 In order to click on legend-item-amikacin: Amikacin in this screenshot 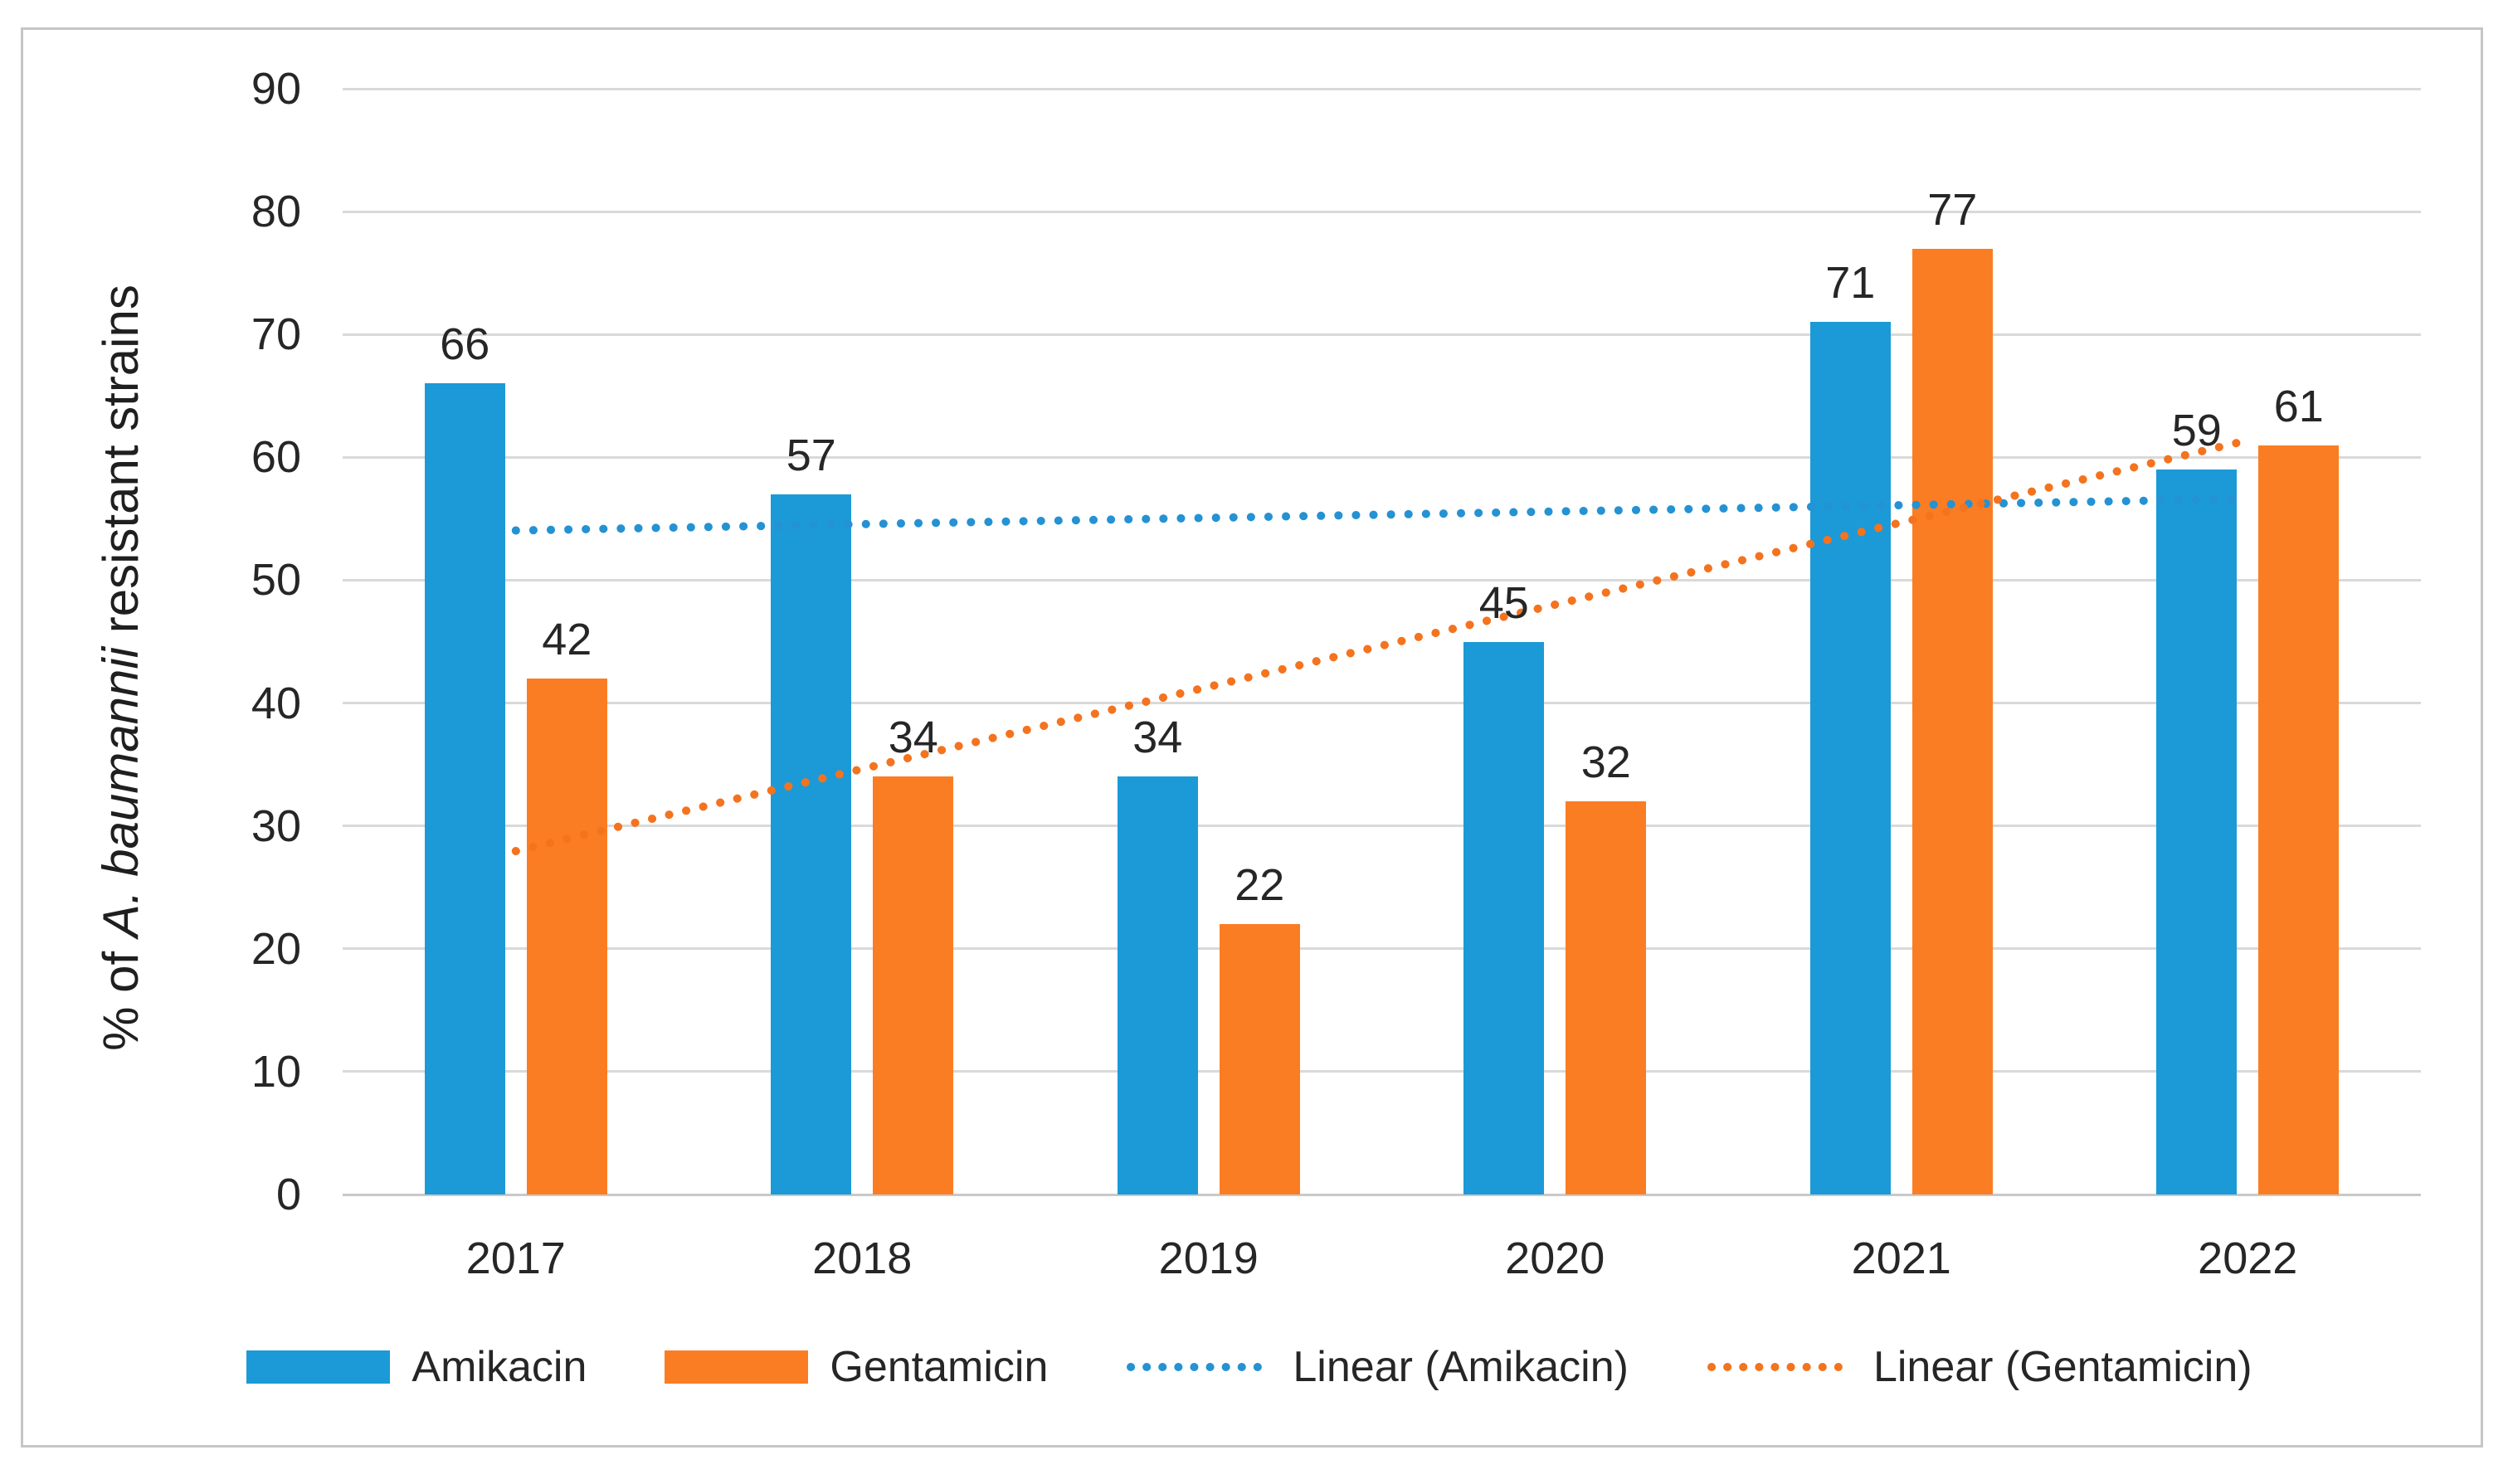, I will do `click(417, 1367)`.